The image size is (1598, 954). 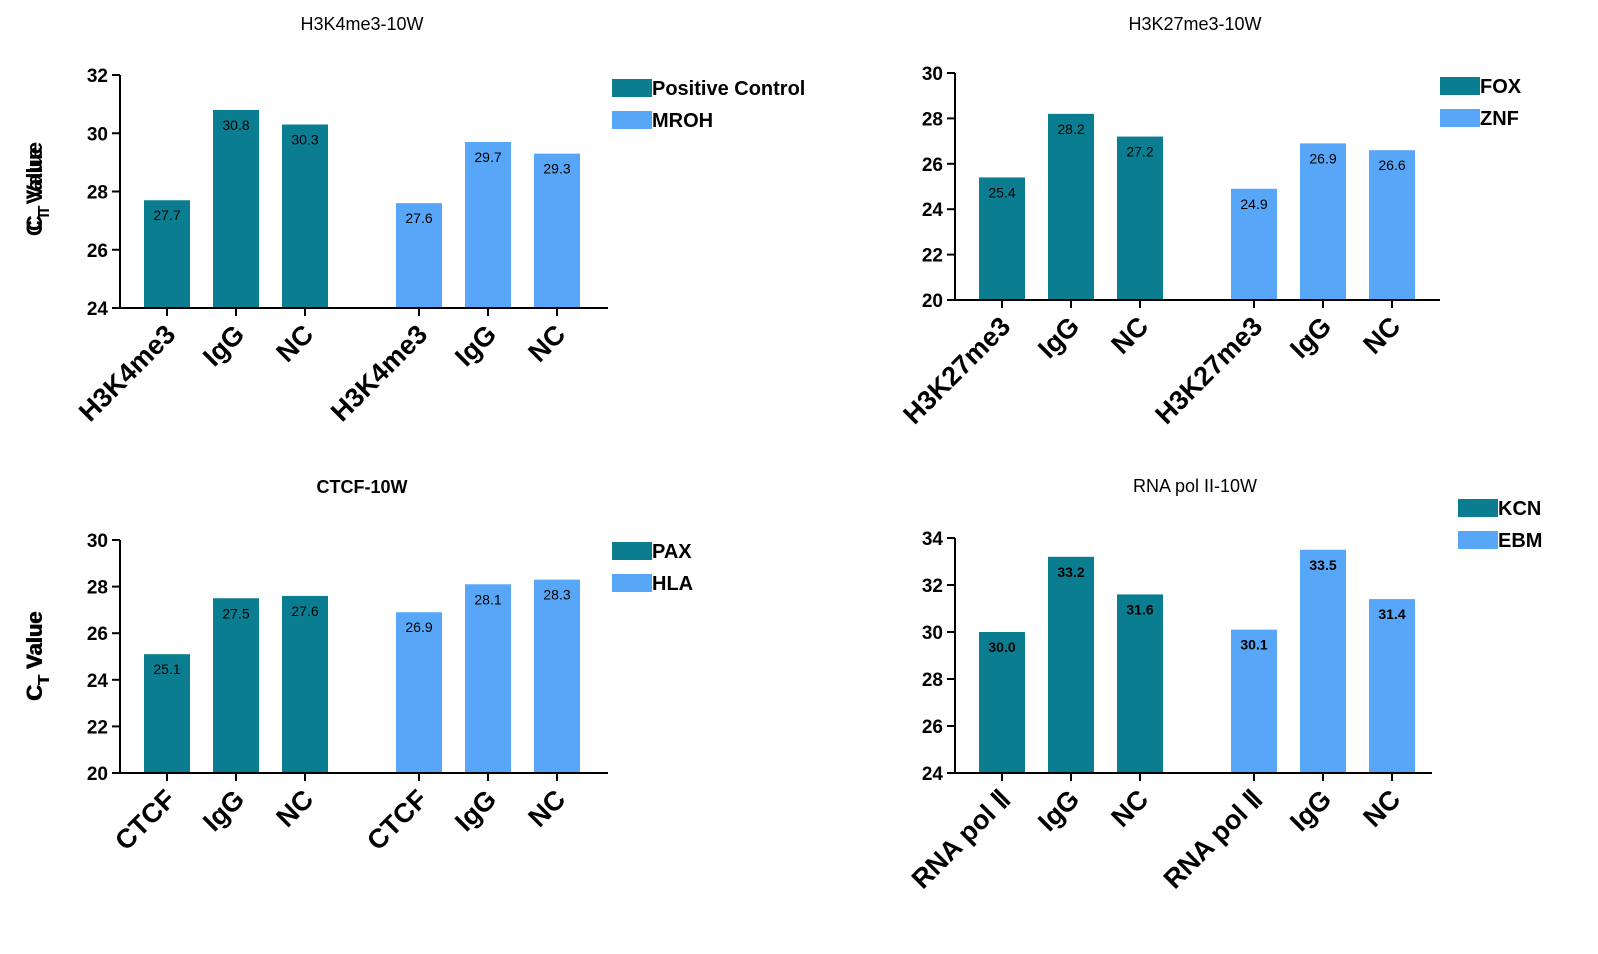 What do you see at coordinates (304, 140) in the screenshot?
I see `data-label: 30.3` at bounding box center [304, 140].